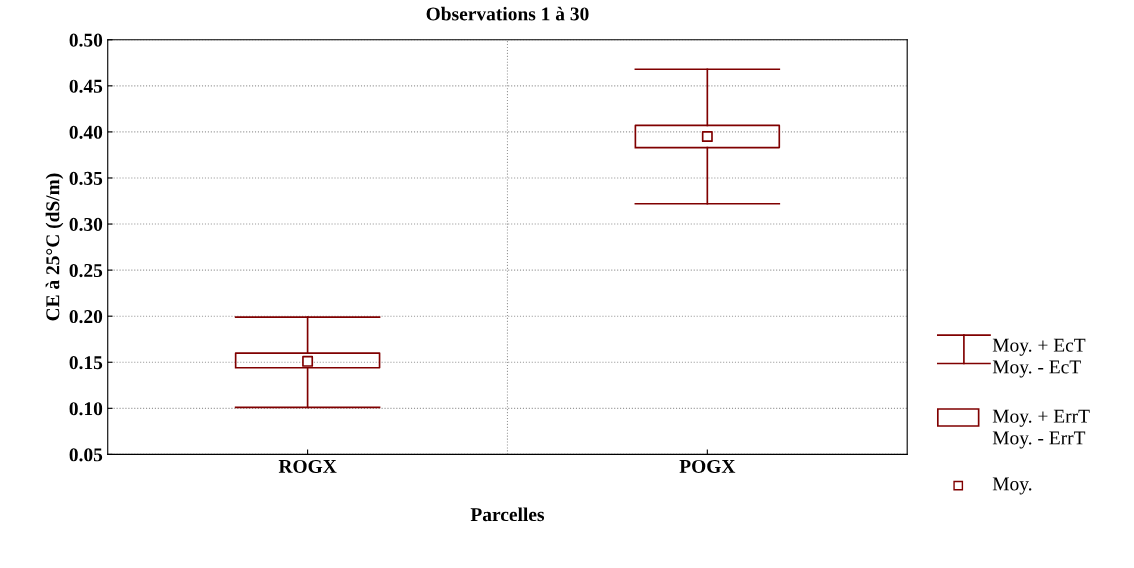  Describe the element at coordinates (707, 466) in the screenshot. I see `x-tick-label: POGX` at that location.